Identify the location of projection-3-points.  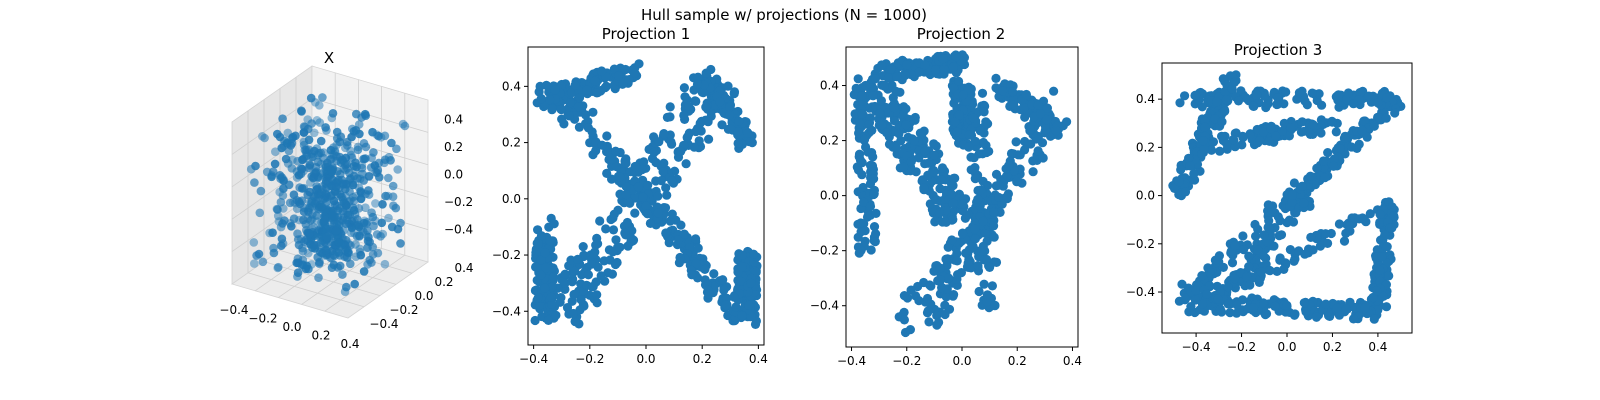
(1287, 197).